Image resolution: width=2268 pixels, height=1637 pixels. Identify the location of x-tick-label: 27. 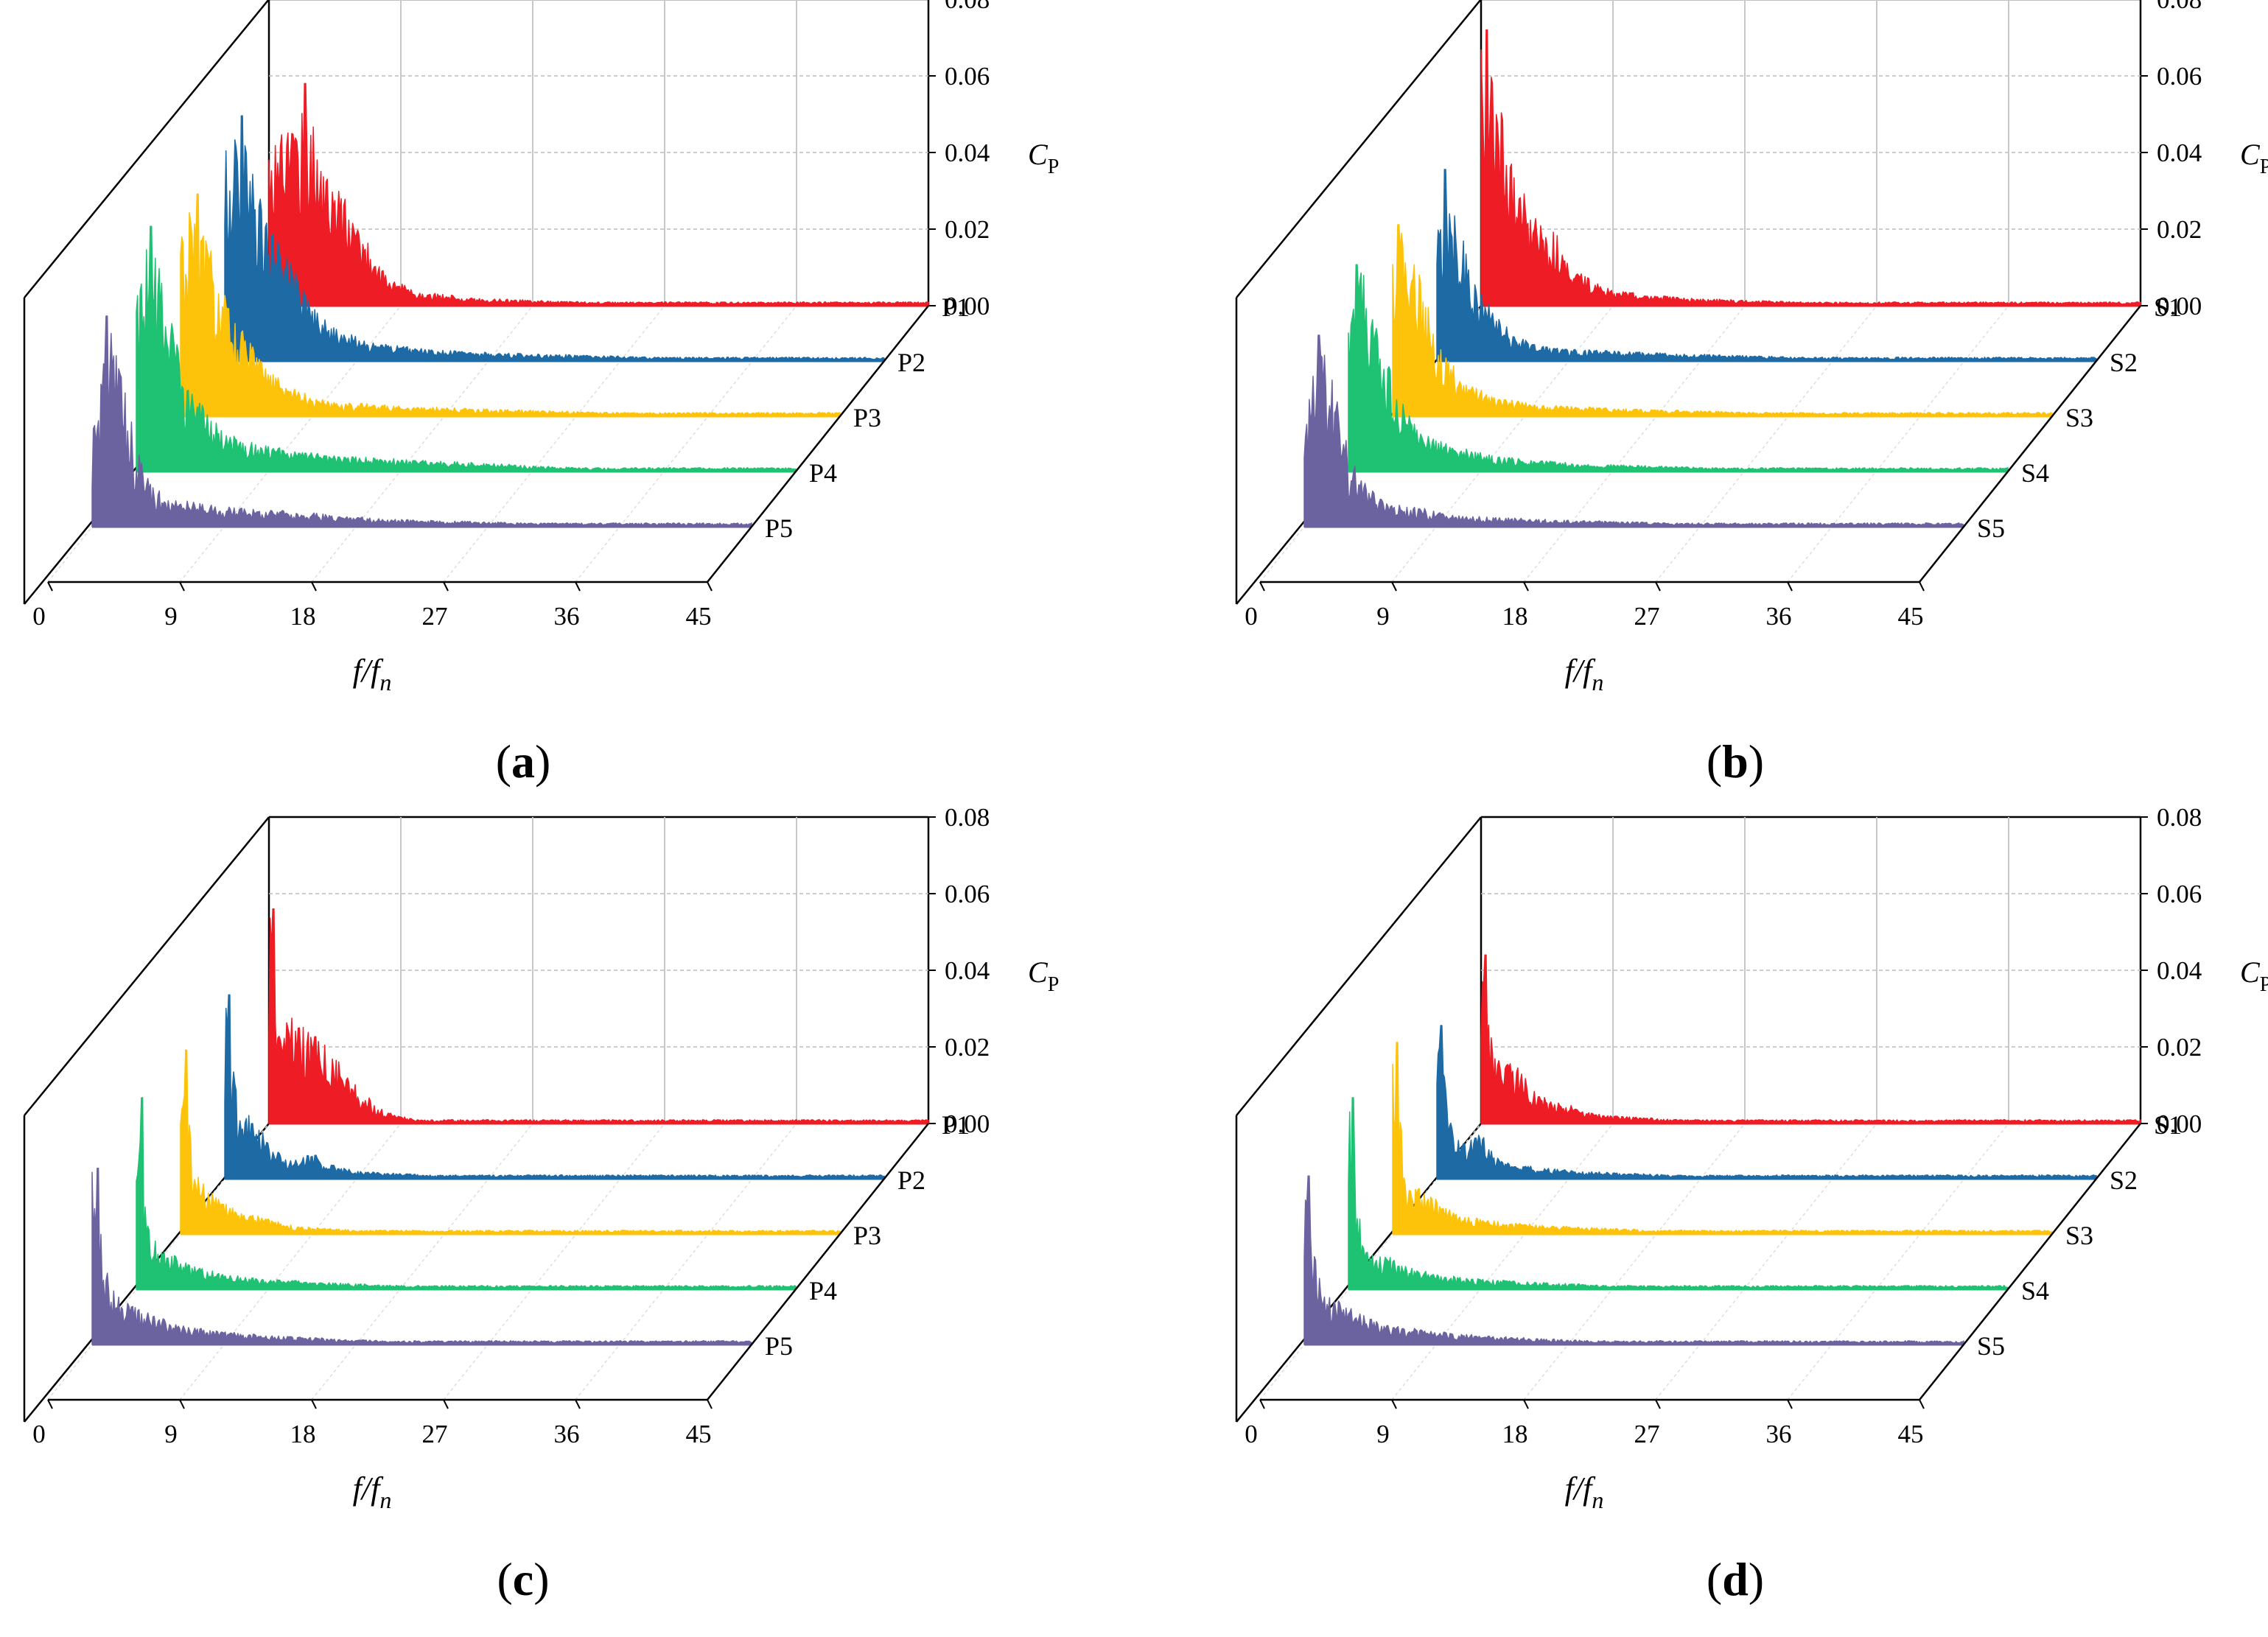
(1647, 1434).